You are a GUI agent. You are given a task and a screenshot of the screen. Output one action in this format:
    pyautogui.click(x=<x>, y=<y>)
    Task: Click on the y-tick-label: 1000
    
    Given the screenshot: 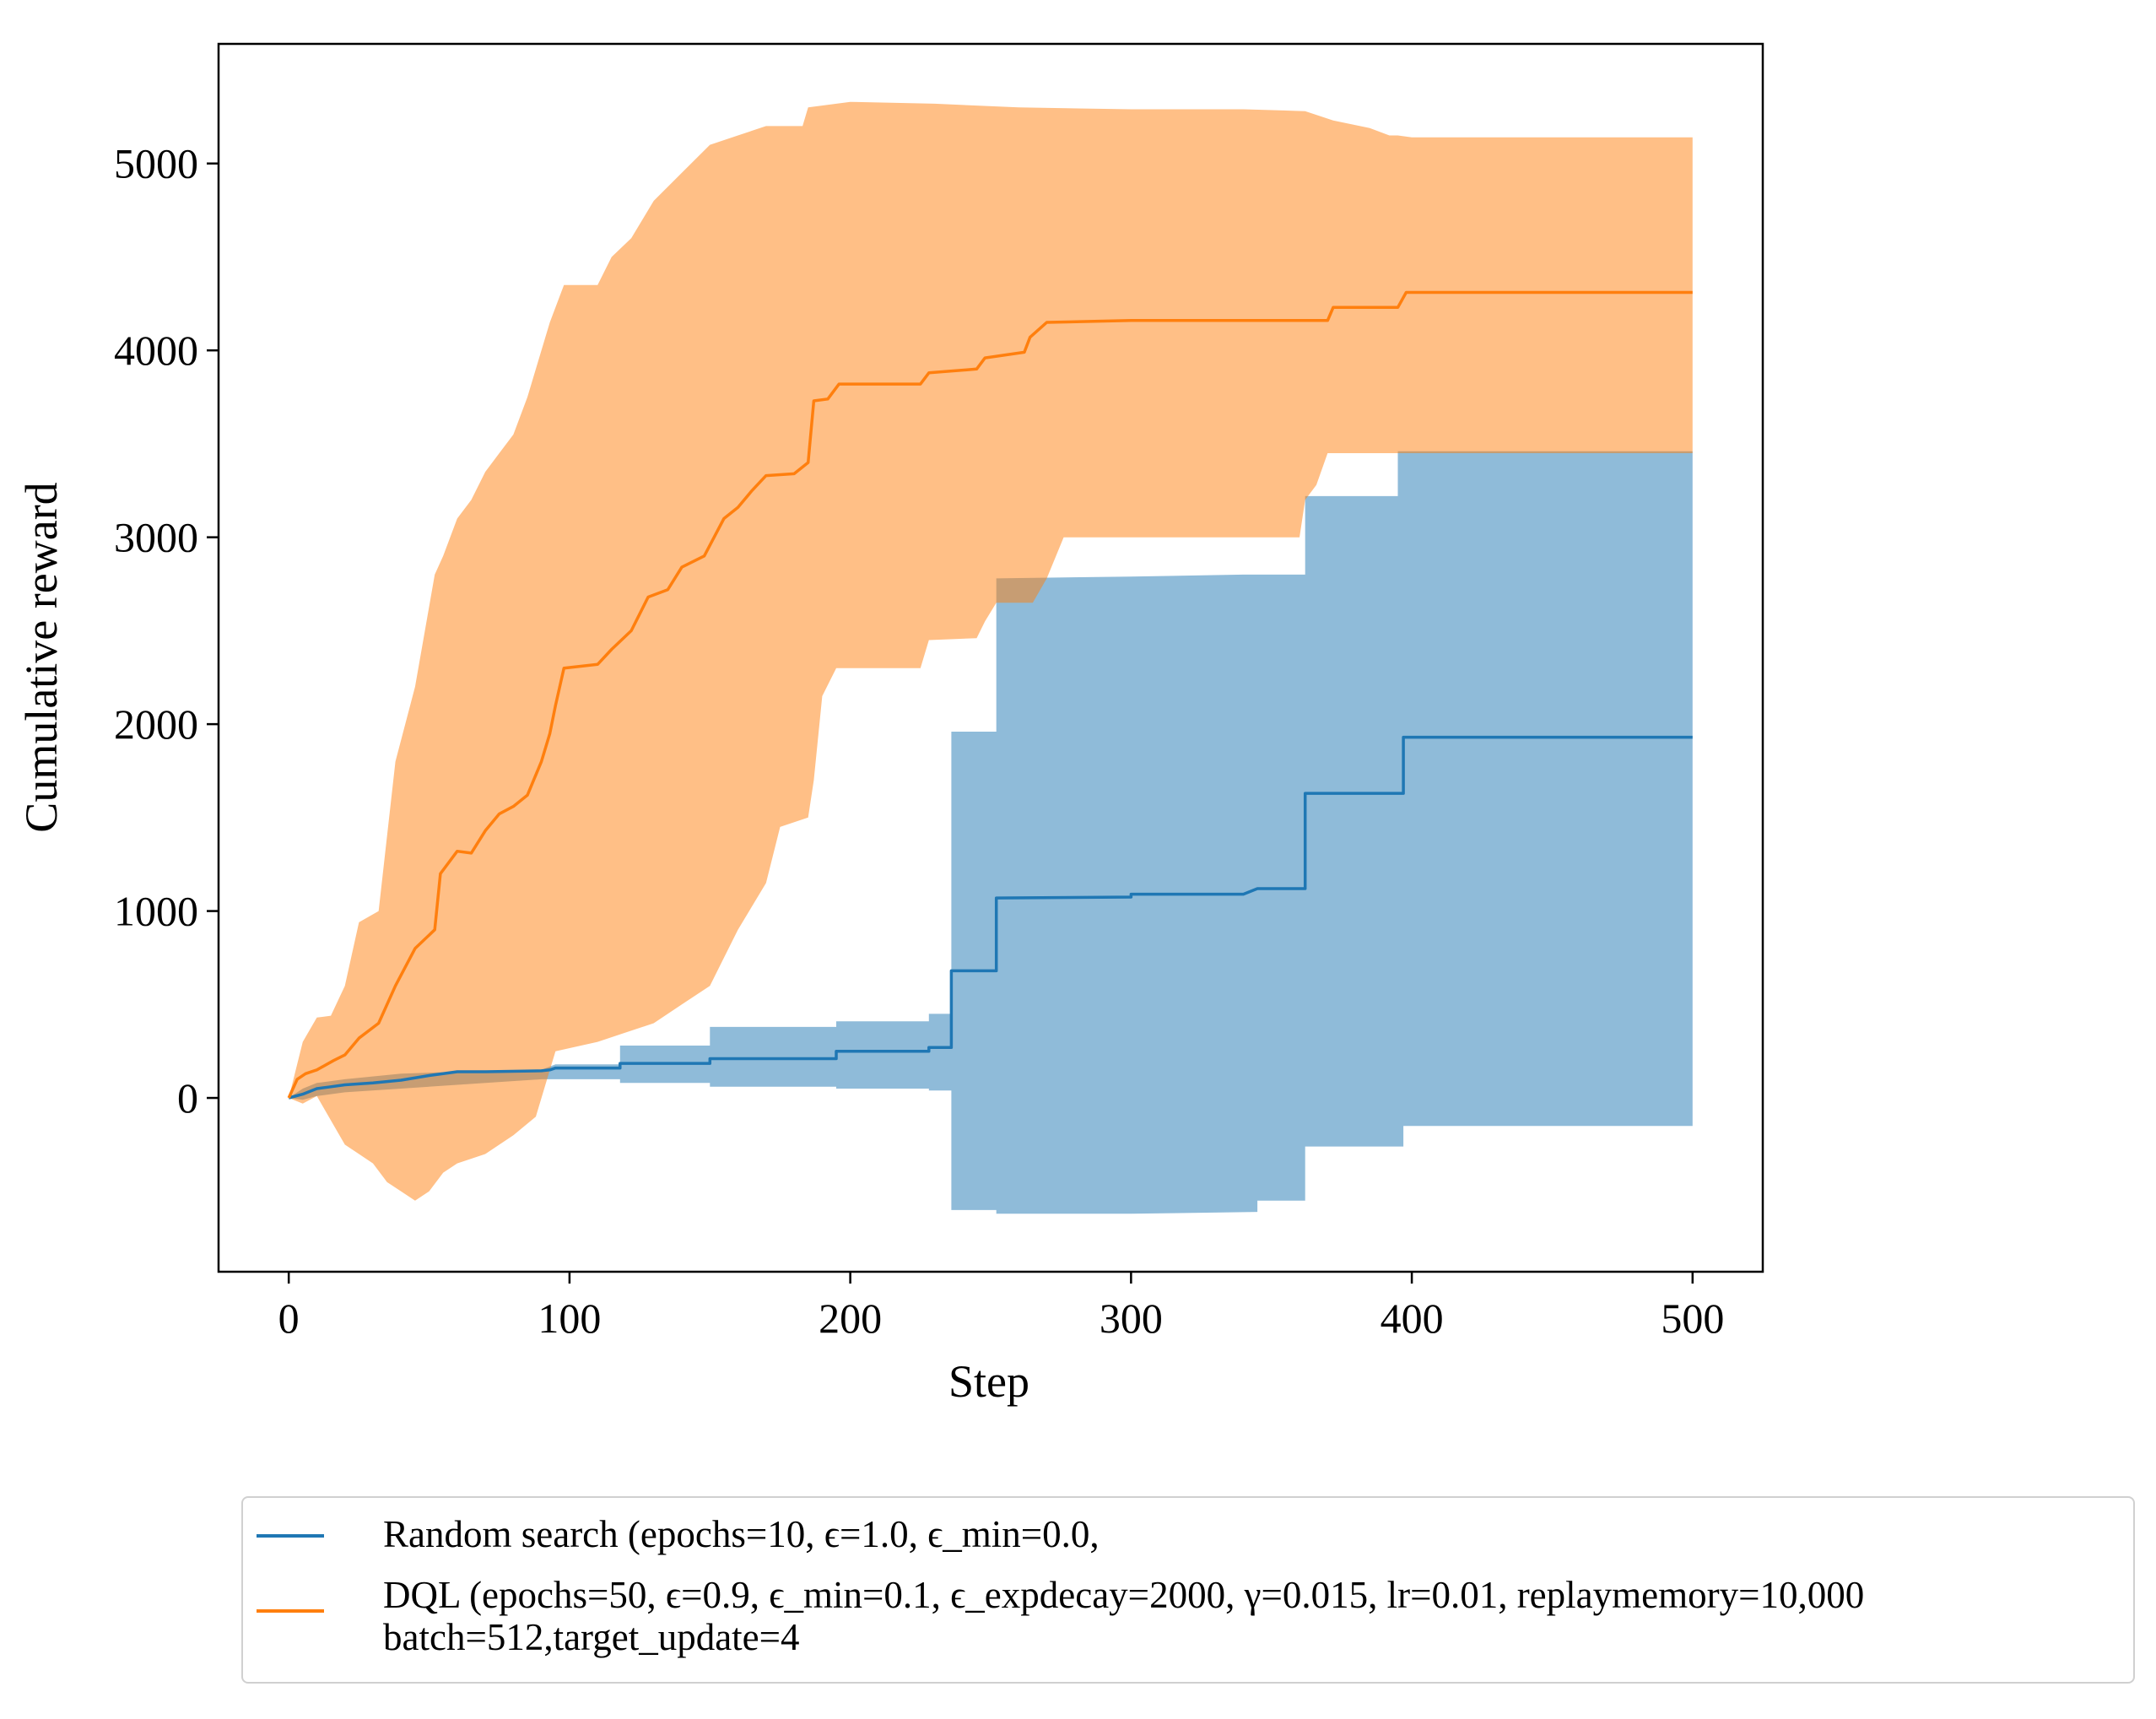 What is the action you would take?
    pyautogui.click(x=156, y=911)
    